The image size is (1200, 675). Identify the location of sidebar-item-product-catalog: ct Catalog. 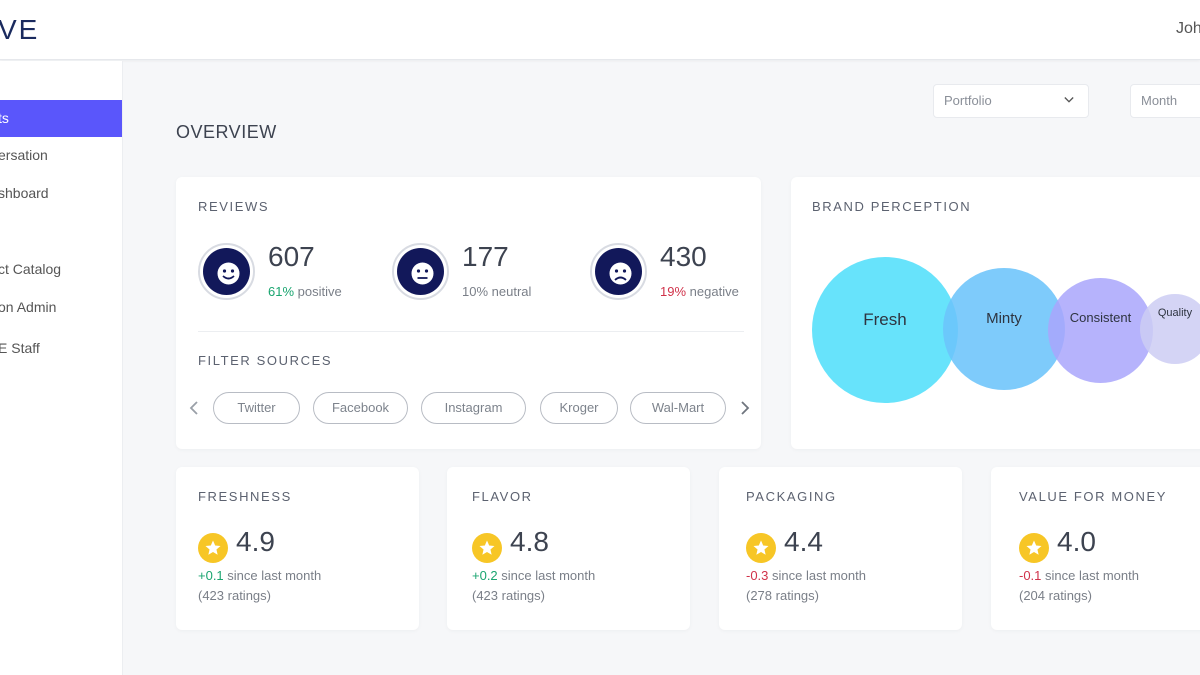
(31, 269).